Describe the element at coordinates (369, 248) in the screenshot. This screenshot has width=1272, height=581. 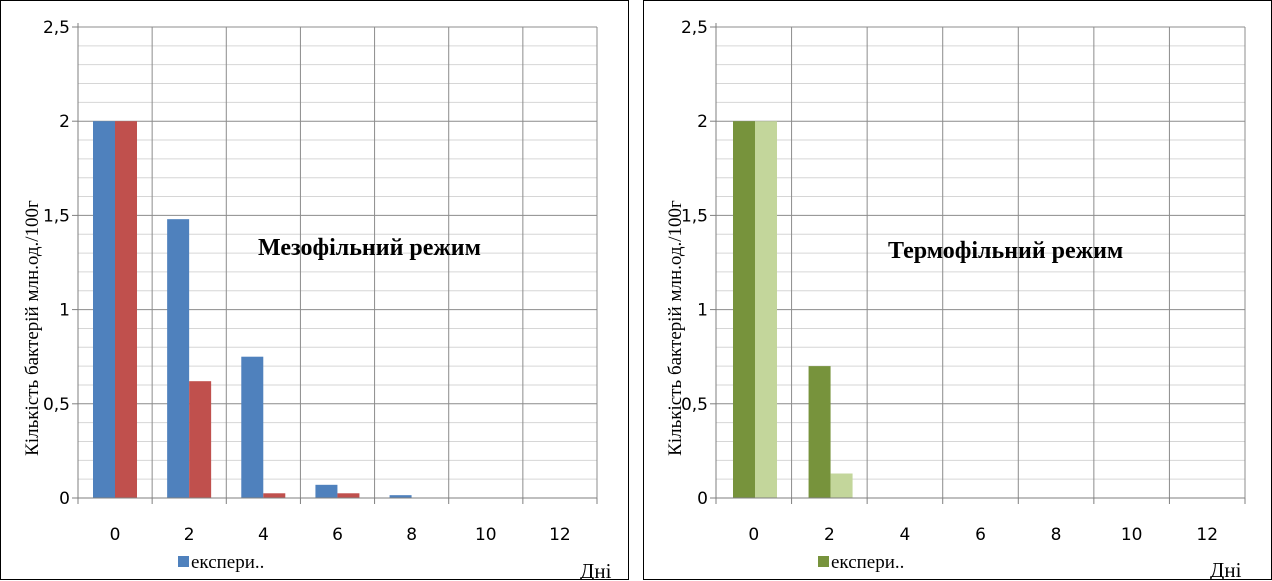
I see `chart-annotation: Мезофільний режим` at that location.